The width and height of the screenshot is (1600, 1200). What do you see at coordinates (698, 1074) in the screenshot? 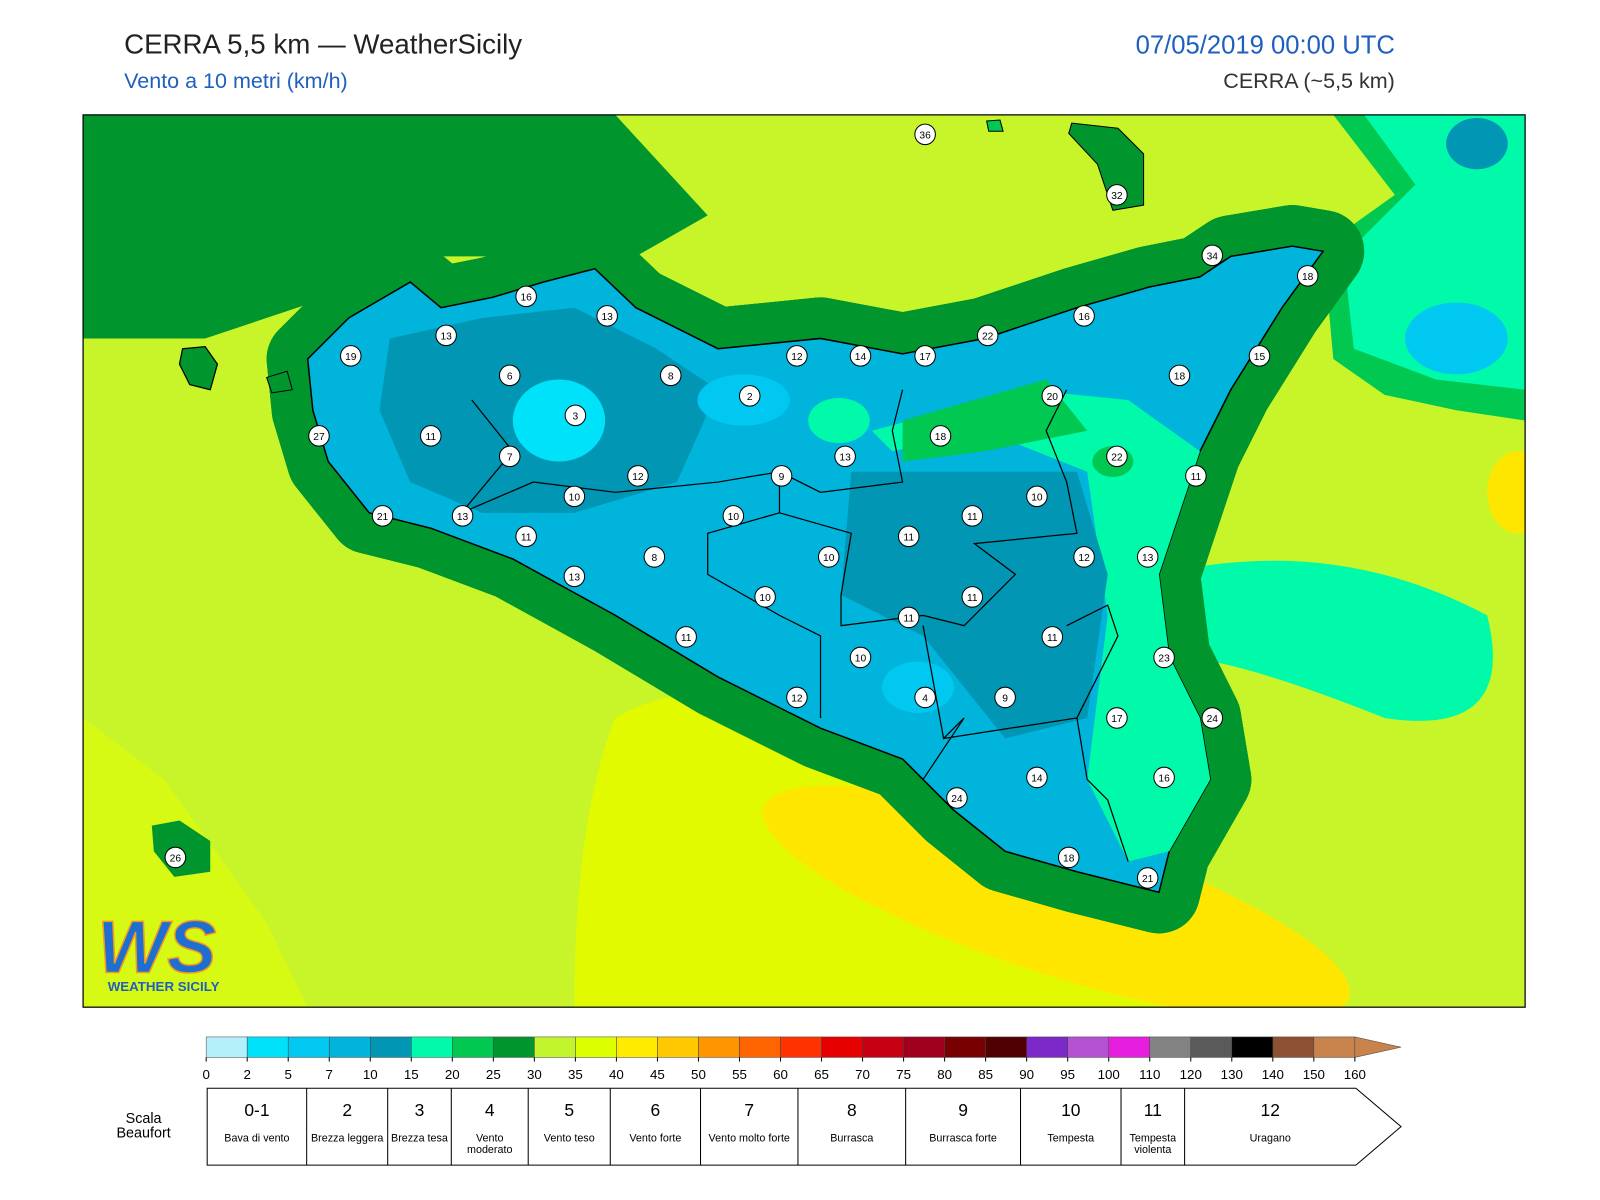
I see `colorbar-tick-label: 50` at bounding box center [698, 1074].